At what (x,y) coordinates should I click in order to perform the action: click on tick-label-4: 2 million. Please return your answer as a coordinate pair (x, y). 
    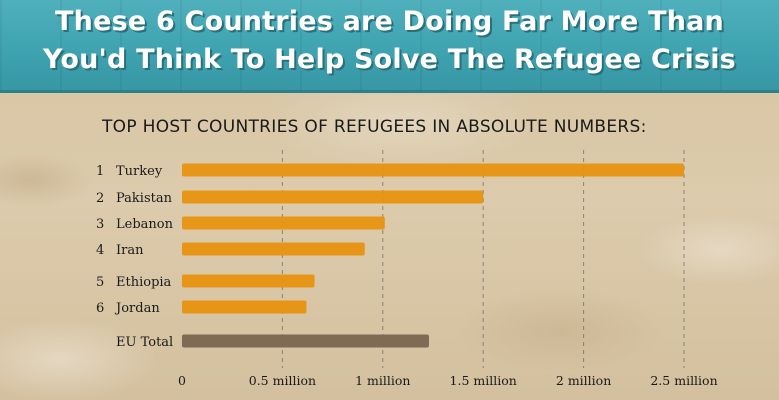
    Looking at the image, I should click on (583, 380).